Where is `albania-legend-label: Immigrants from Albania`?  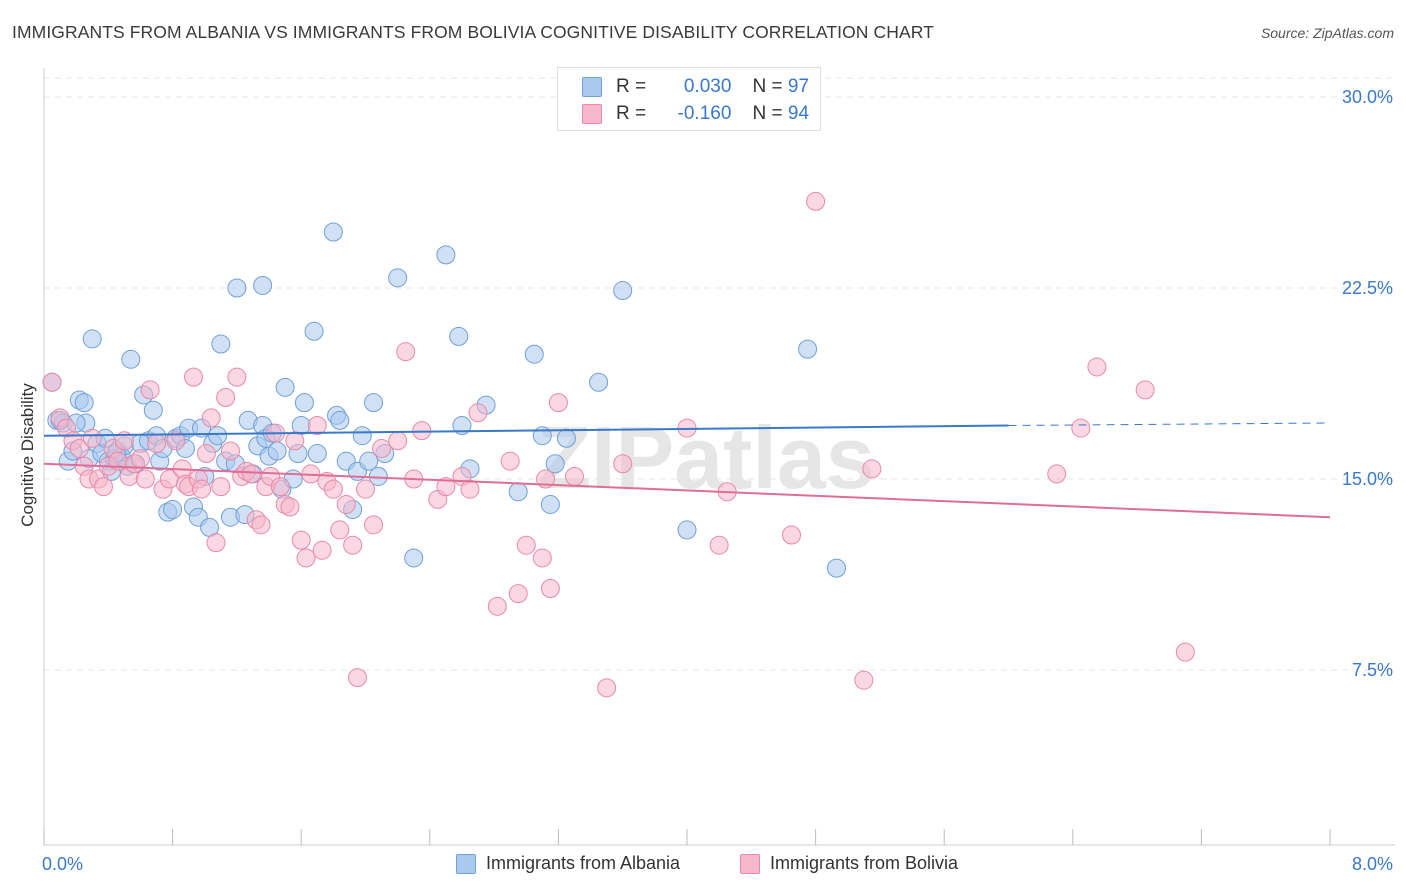
albania-legend-label: Immigrants from Albania is located at coordinates (583, 863).